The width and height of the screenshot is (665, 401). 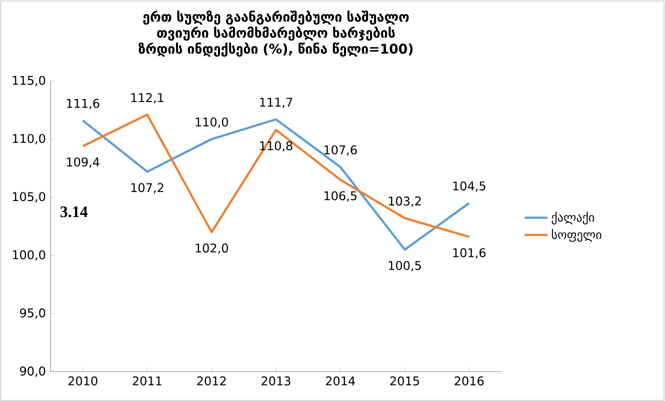 I want to click on y-tick-label: 90,0, so click(x=33, y=371).